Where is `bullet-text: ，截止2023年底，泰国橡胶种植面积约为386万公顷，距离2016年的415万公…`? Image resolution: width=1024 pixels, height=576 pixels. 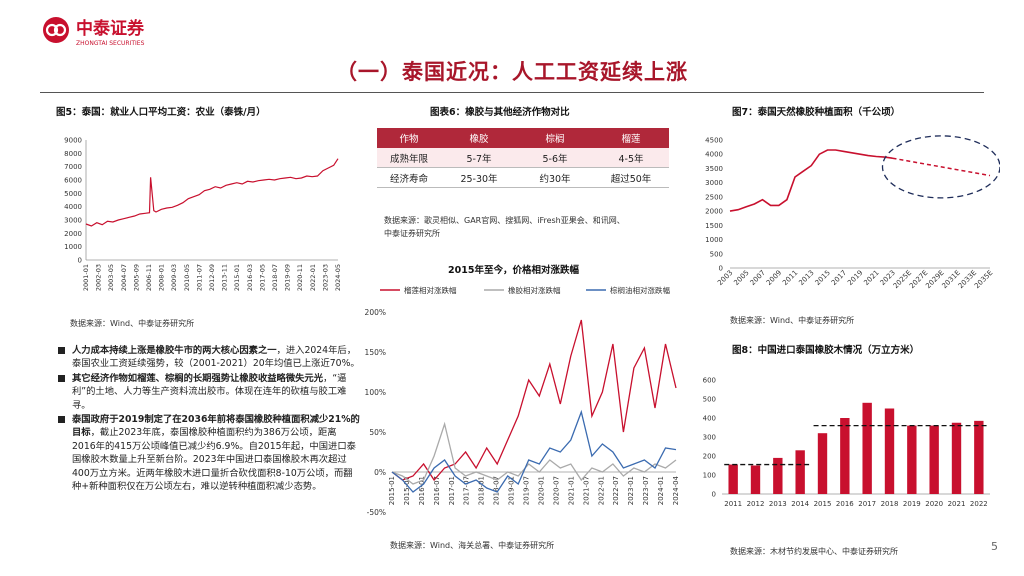 bullet-text: ，截止2023年底，泰国橡胶种植面积约为386万公顷，距离2016年的415万公… is located at coordinates (214, 460).